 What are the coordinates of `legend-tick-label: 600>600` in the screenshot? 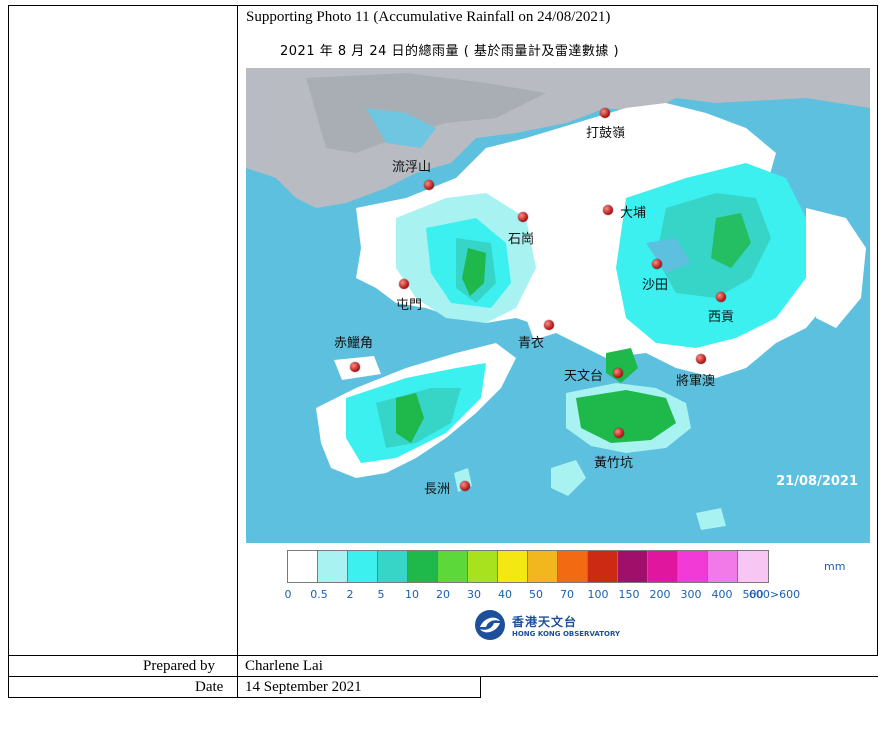 It's located at (774, 594).